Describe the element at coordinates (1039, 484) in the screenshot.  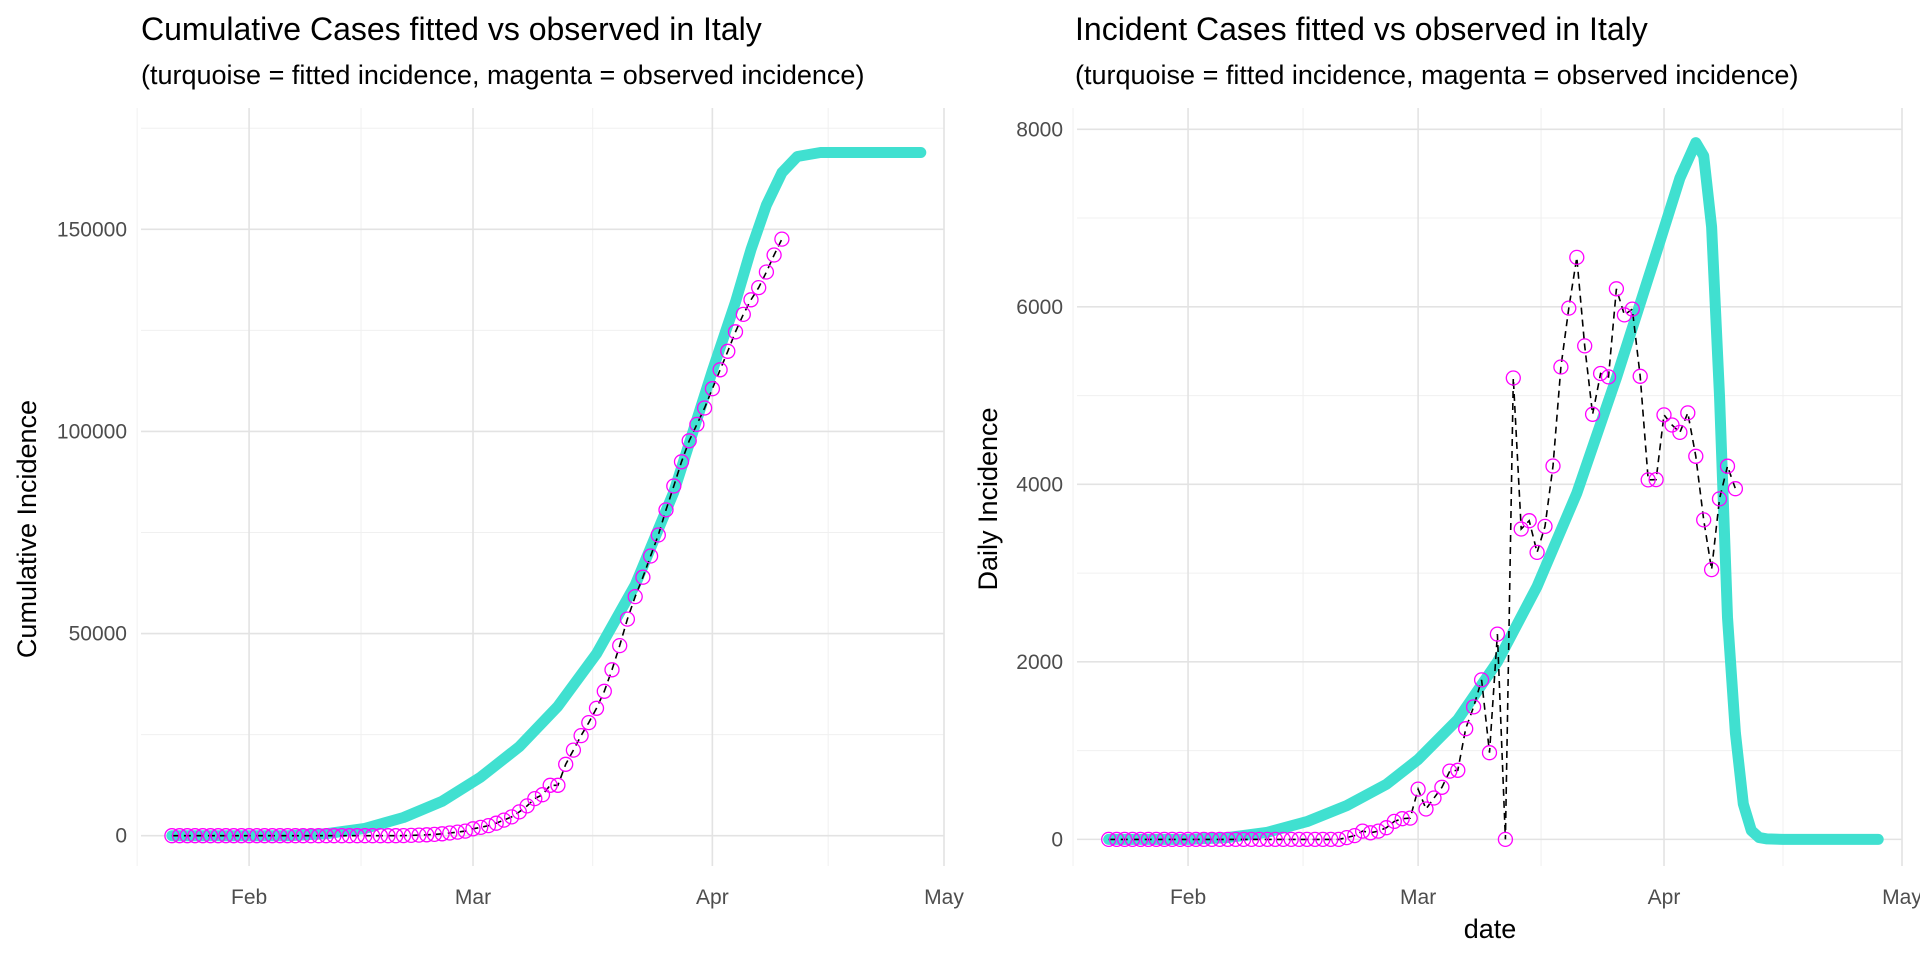
I see `y-tick-label: 4000` at that location.